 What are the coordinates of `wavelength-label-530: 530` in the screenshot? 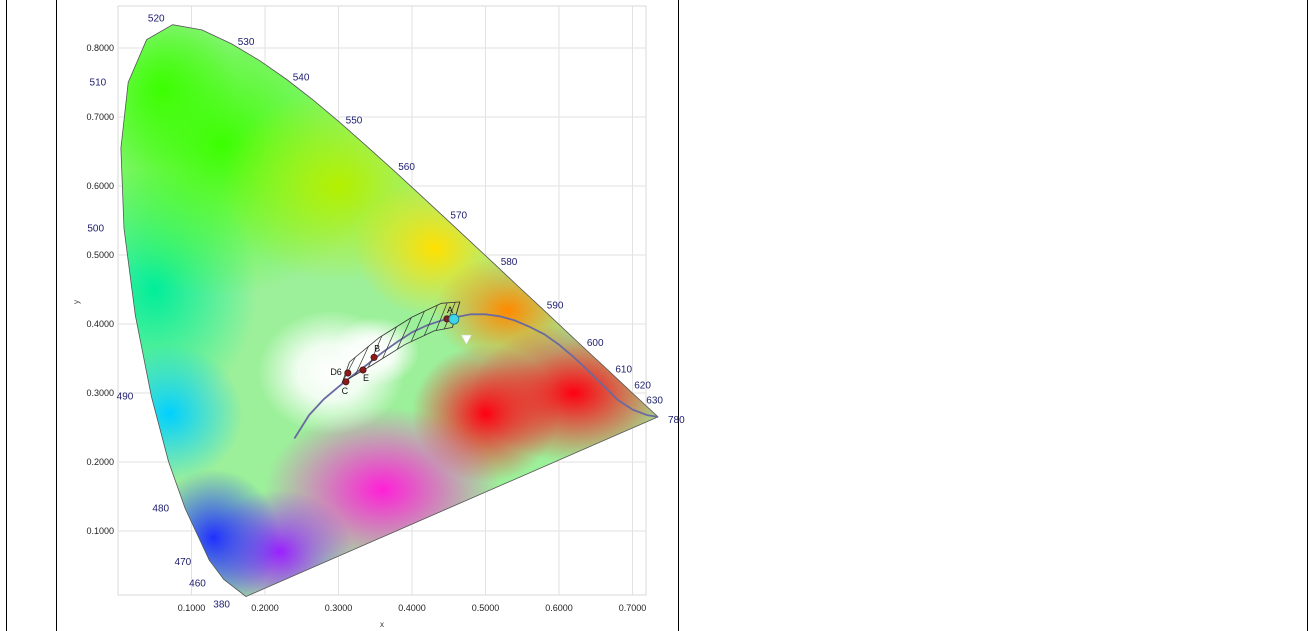 It's located at (246, 42).